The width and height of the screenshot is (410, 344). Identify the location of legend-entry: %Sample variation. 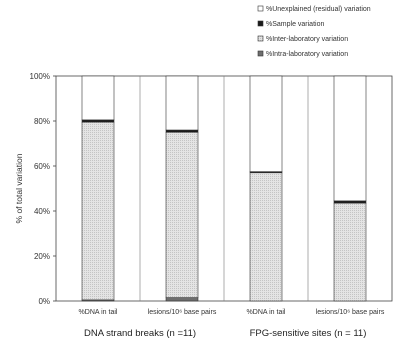
(295, 24).